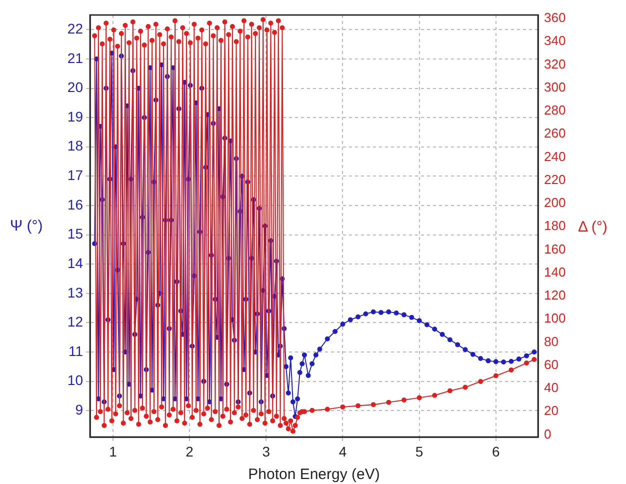  Describe the element at coordinates (75, 28) in the screenshot. I see `y-tick-label: 22` at that location.